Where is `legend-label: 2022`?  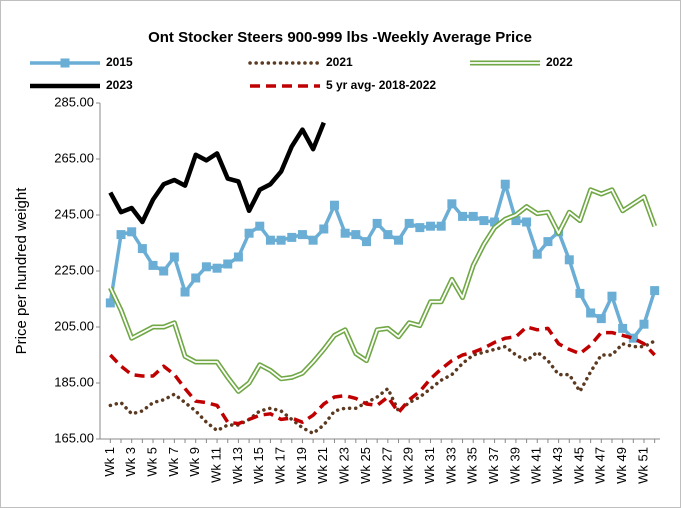 legend-label: 2022 is located at coordinates (559, 62).